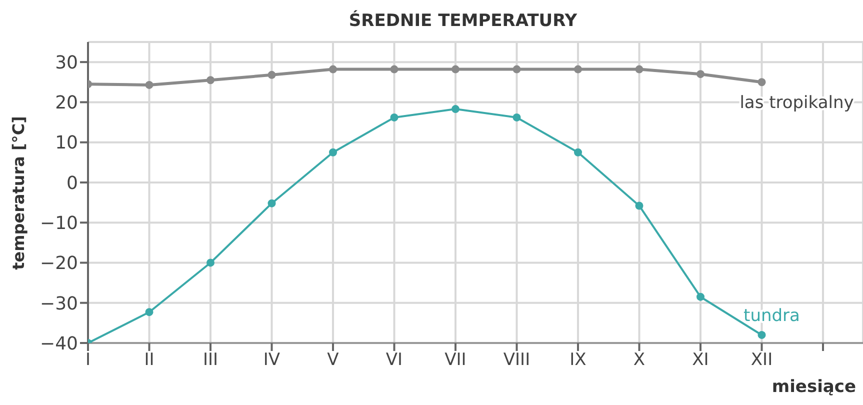 The image size is (863, 405). Describe the element at coordinates (18, 193) in the screenshot. I see `y-axis-title: temperatura [°C]` at that location.